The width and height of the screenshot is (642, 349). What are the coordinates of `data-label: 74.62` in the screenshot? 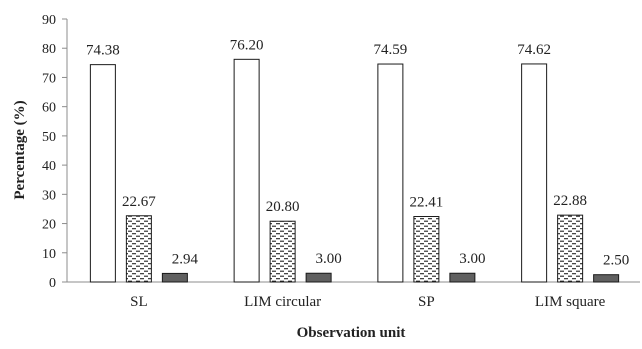 It's located at (534, 50).